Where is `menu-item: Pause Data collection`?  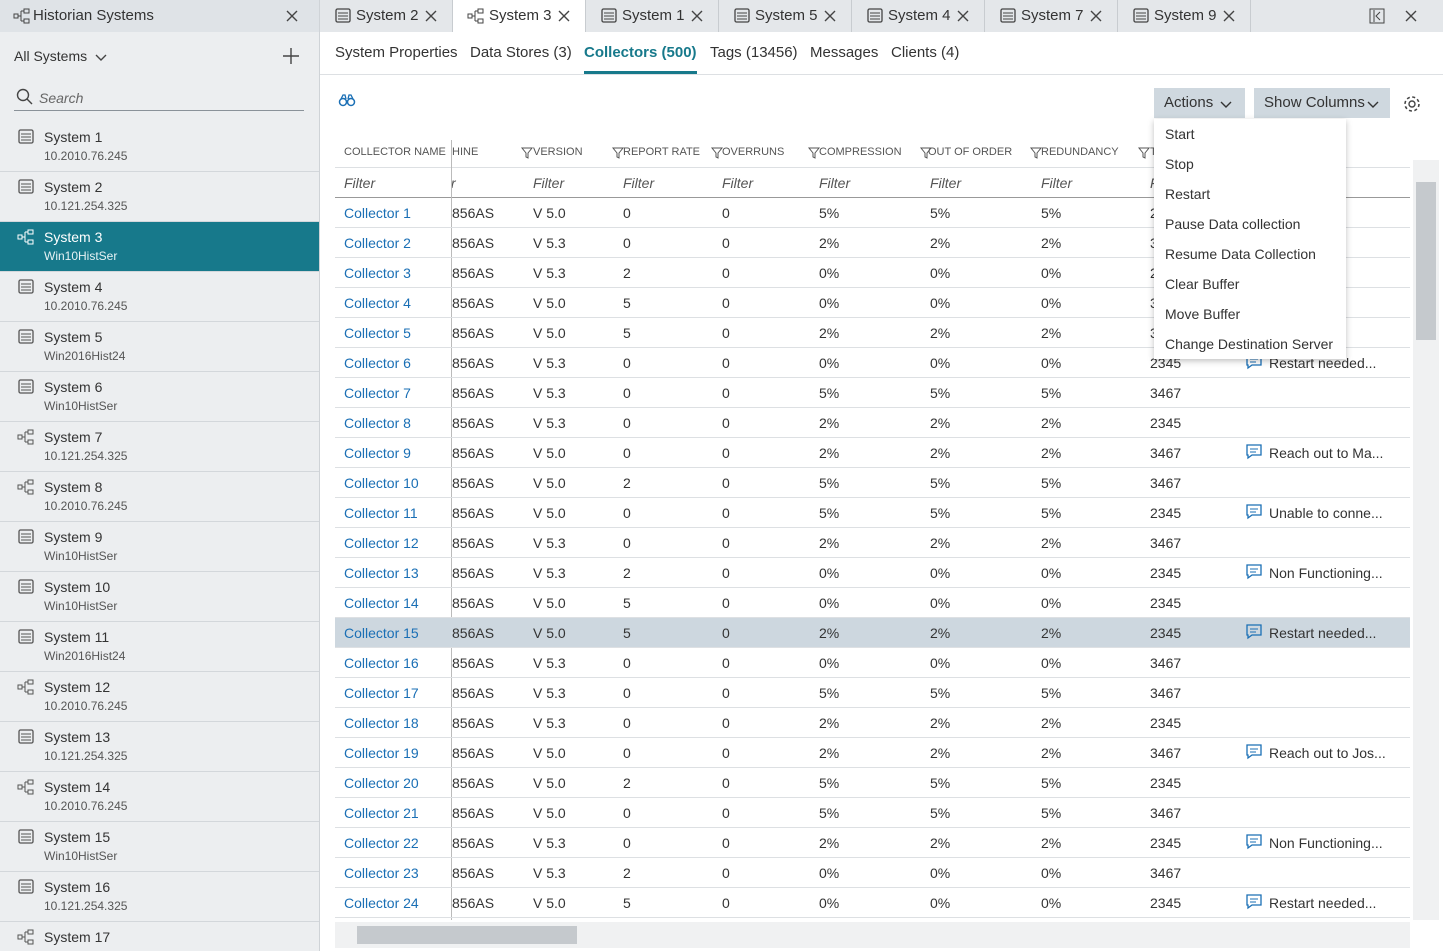
menu-item: Pause Data collection is located at coordinates (1233, 224).